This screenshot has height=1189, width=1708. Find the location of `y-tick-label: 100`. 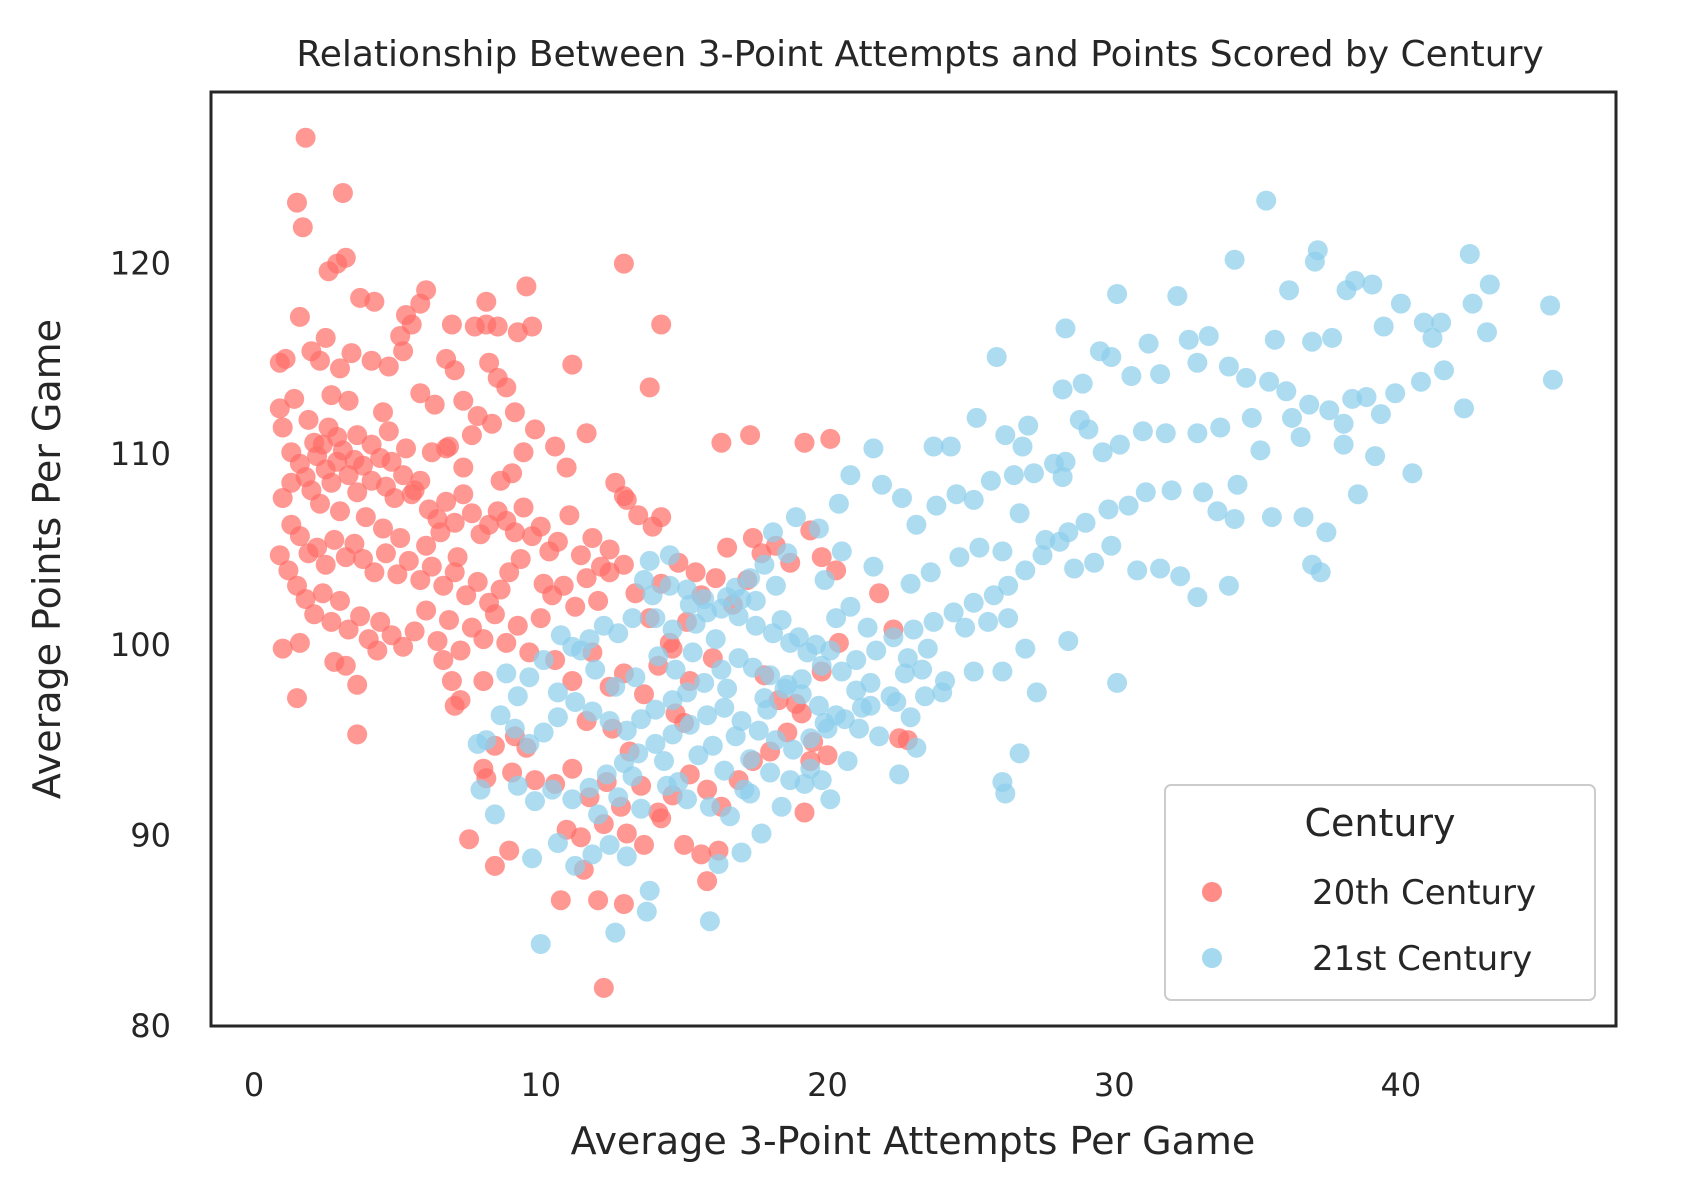

y-tick-label: 100 is located at coordinates (140, 645).